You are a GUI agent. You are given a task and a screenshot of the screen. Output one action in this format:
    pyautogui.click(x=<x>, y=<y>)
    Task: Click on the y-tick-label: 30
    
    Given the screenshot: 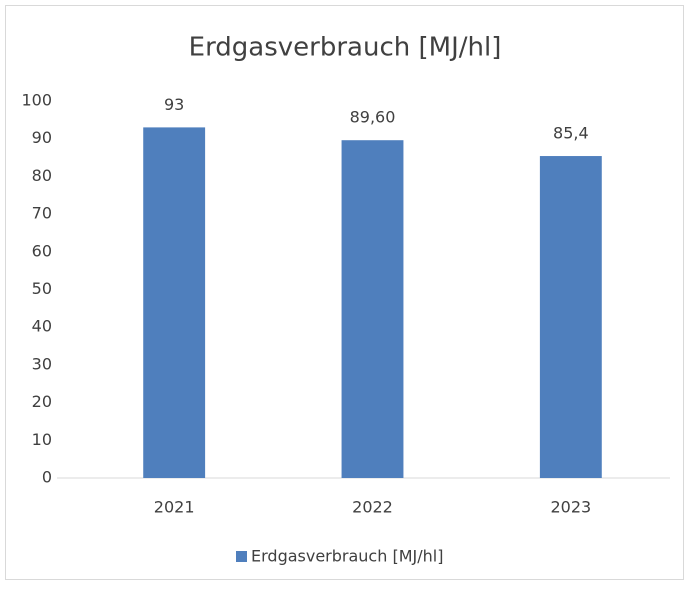 What is the action you would take?
    pyautogui.click(x=42, y=363)
    